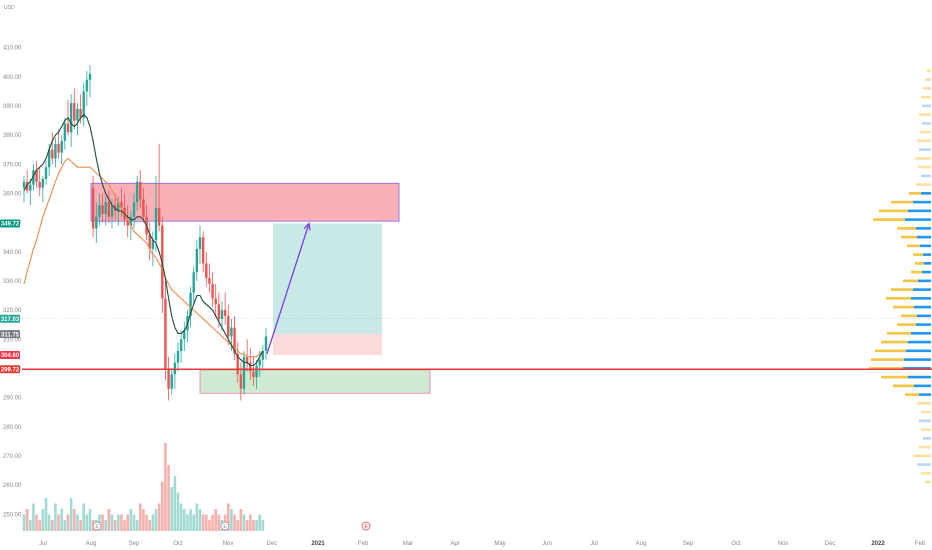  What do you see at coordinates (454, 544) in the screenshot?
I see `x-tick-label: Apr` at bounding box center [454, 544].